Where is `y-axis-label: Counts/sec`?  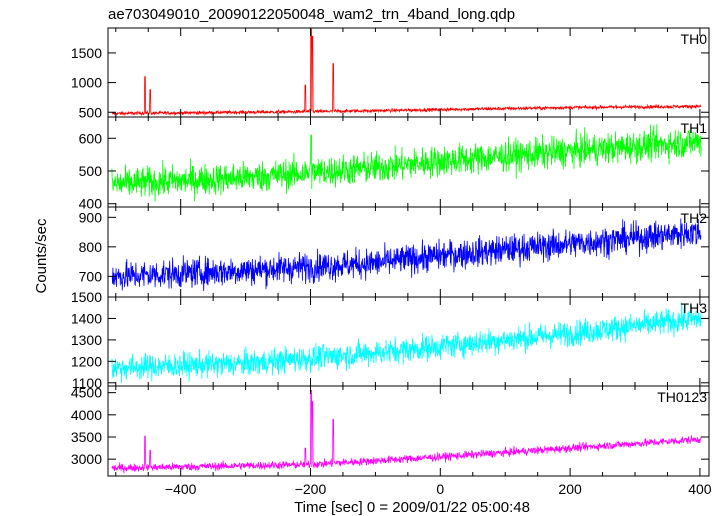
y-axis-label: Counts/sec is located at coordinates (41, 256).